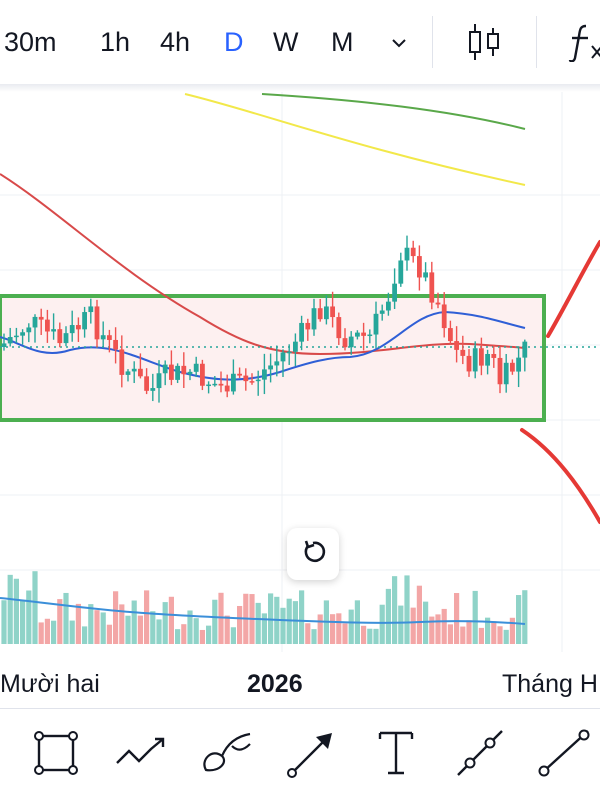 Image resolution: width=600 pixels, height=801 pixels. What do you see at coordinates (300, 88) in the screenshot?
I see `toolbar-shadow` at bounding box center [300, 88].